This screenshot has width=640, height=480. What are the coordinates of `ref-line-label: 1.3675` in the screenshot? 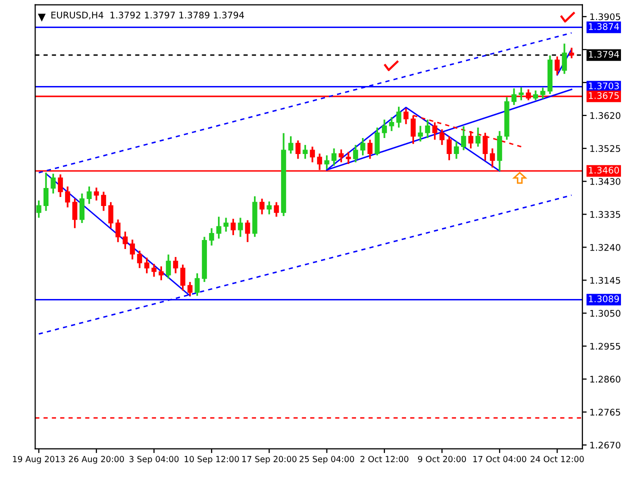 It's located at (603, 95).